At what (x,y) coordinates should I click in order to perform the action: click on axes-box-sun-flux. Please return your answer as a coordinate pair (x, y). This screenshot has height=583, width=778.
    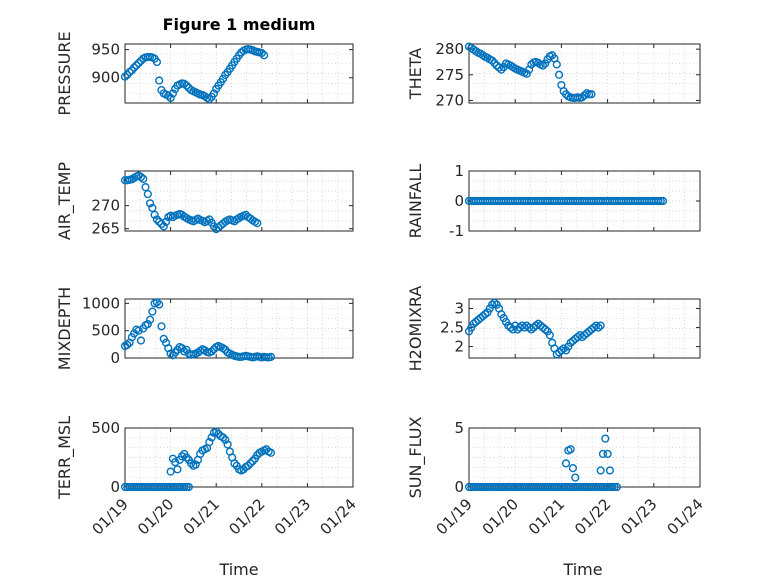
    Looking at the image, I should click on (584, 457).